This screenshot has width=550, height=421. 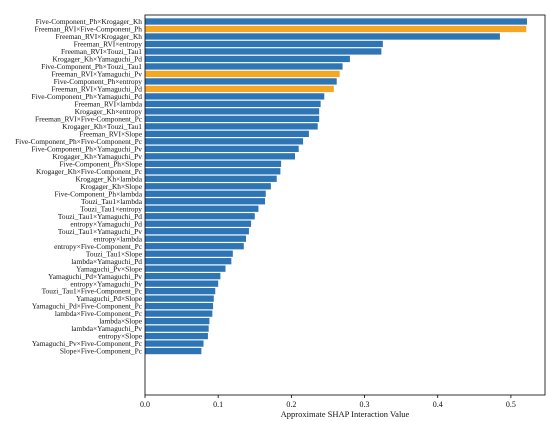 I want to click on x-tick-label: 0.5, so click(x=511, y=404).